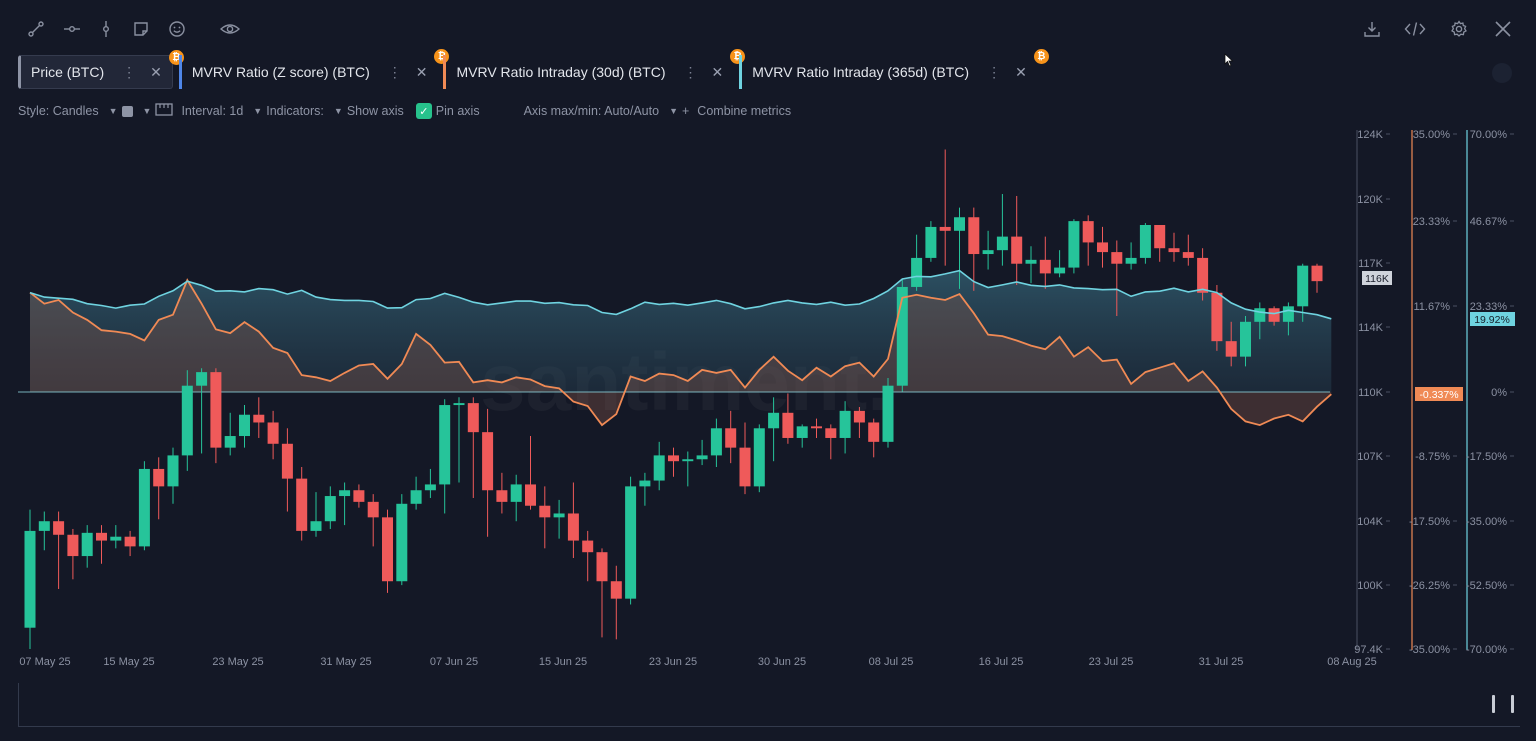  I want to click on tab-mvrv-zscore: MVRV Ratio (Z score) (BTC) ⋮ ✕ ₿, so click(314, 69).